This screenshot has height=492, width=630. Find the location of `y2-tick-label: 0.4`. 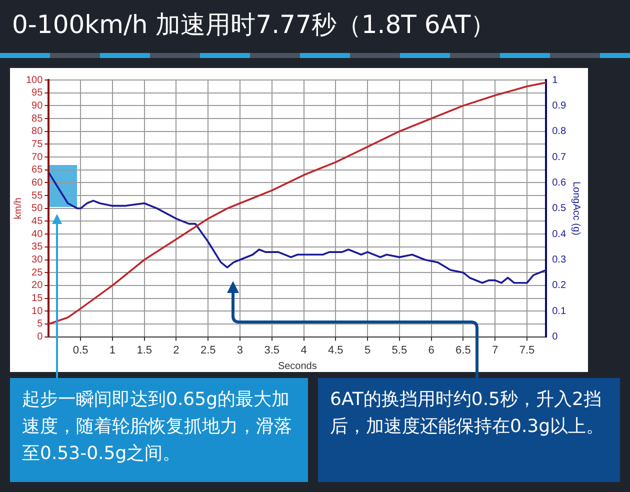

y2-tick-label: 0.4 is located at coordinates (559, 234).